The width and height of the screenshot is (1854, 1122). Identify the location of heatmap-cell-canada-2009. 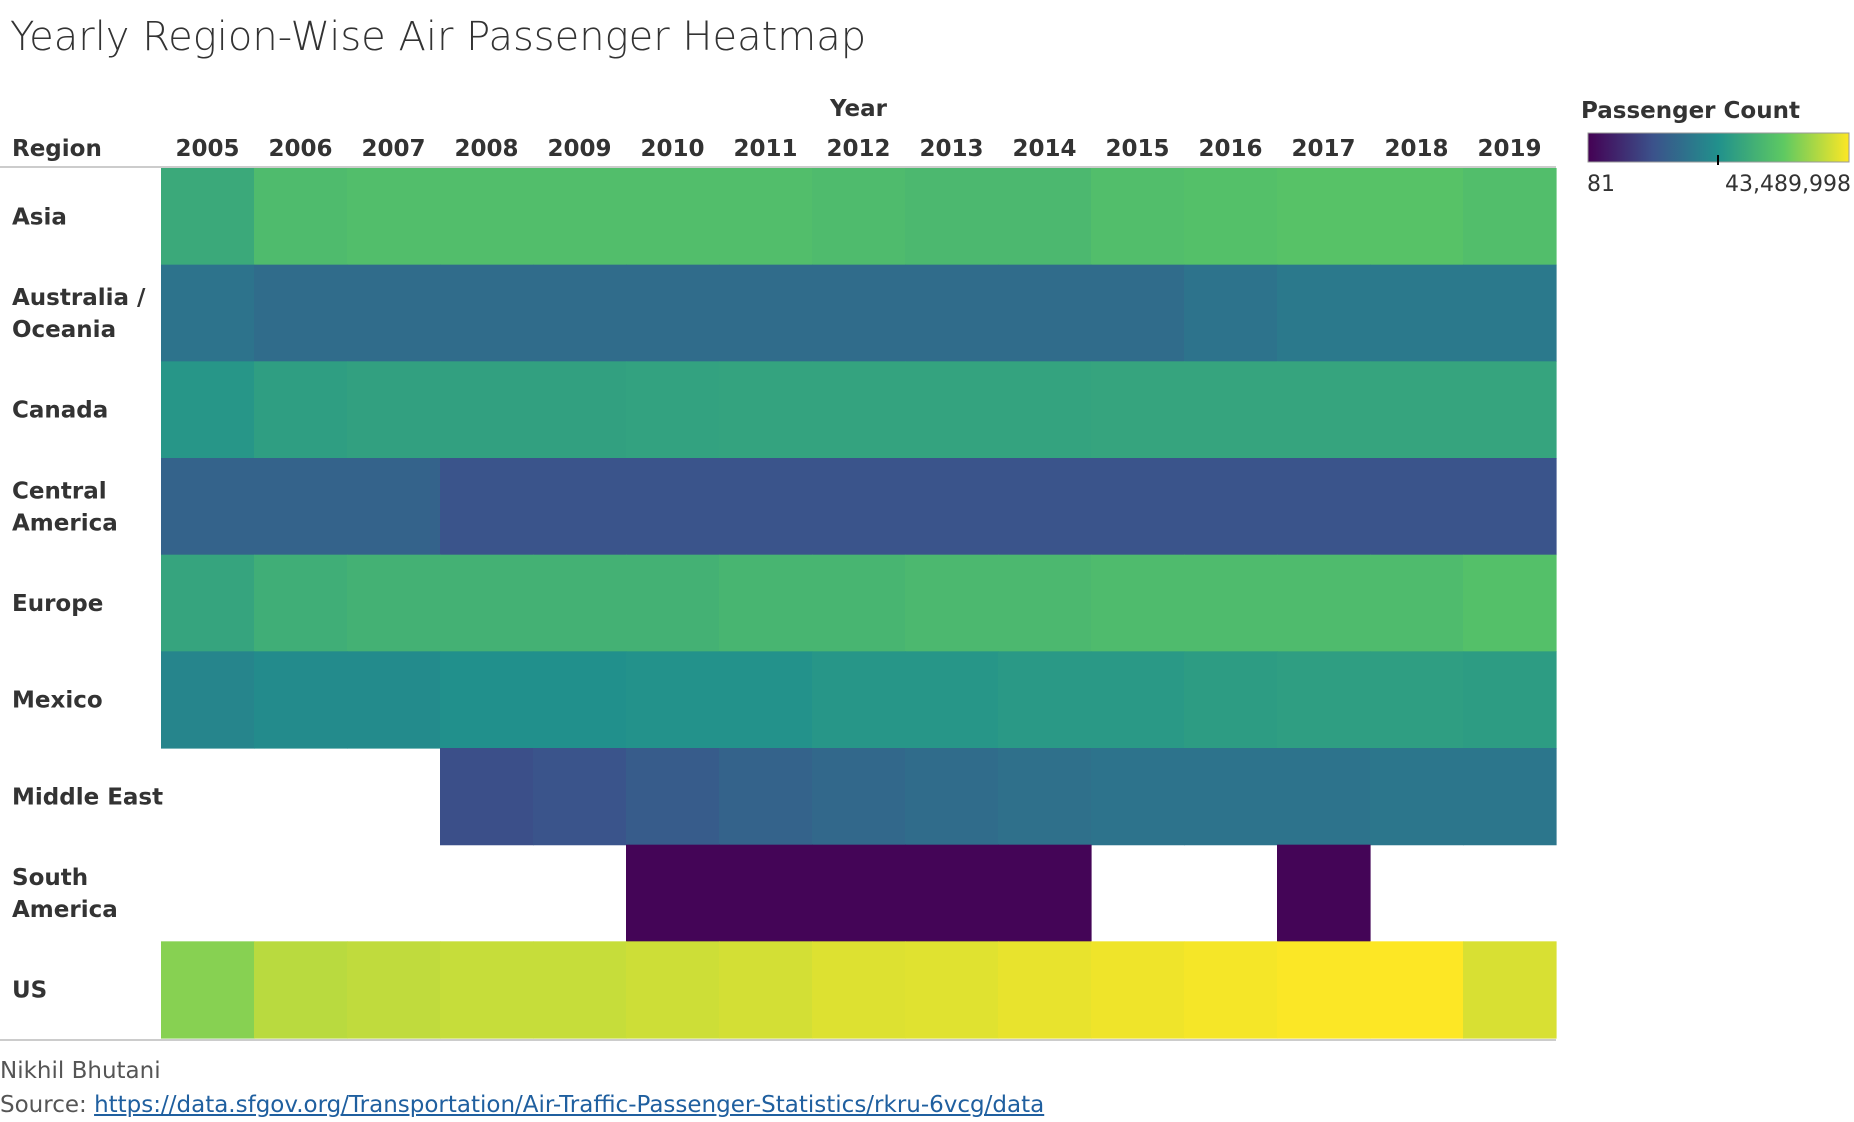
(580, 410).